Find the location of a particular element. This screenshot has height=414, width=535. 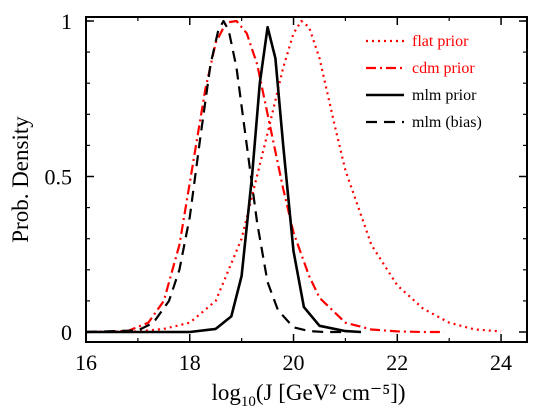

x-axis-title-rest: (J [GeV² cm⁻⁵]) is located at coordinates (331, 392).